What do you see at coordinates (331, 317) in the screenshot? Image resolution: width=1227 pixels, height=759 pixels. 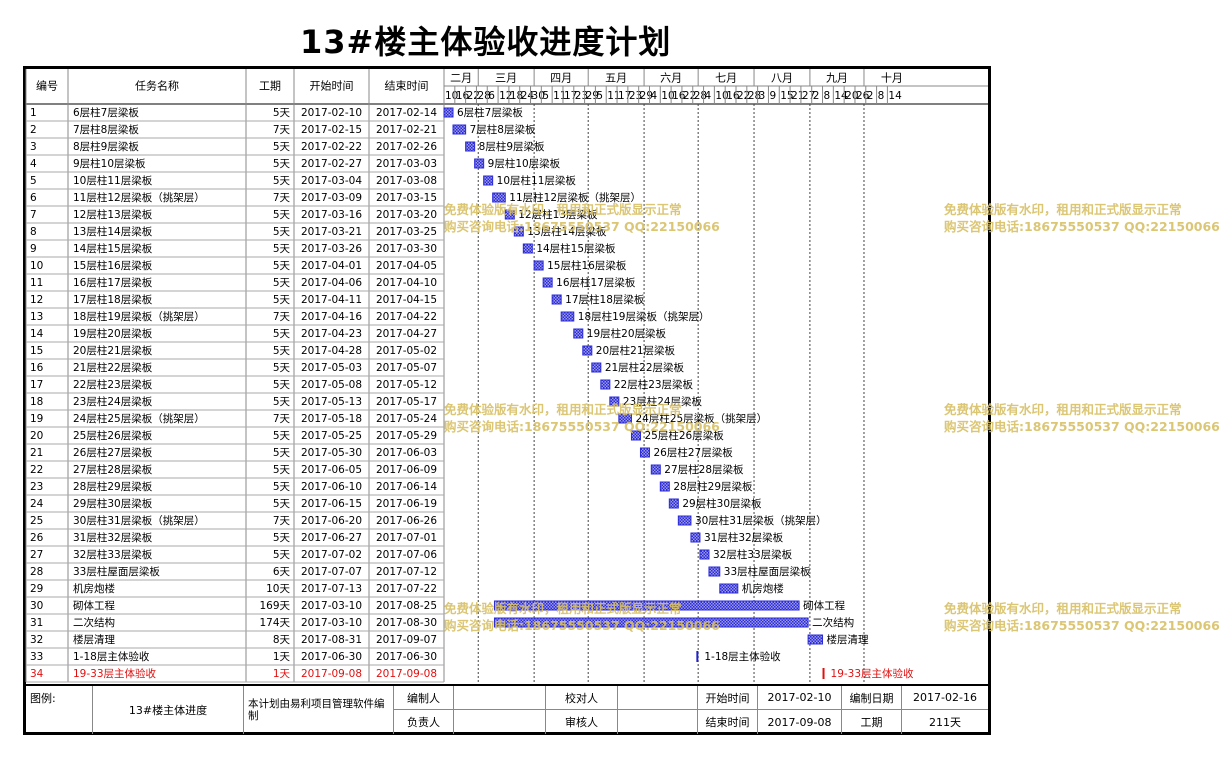 I see `task-start: 2017-04-16` at bounding box center [331, 317].